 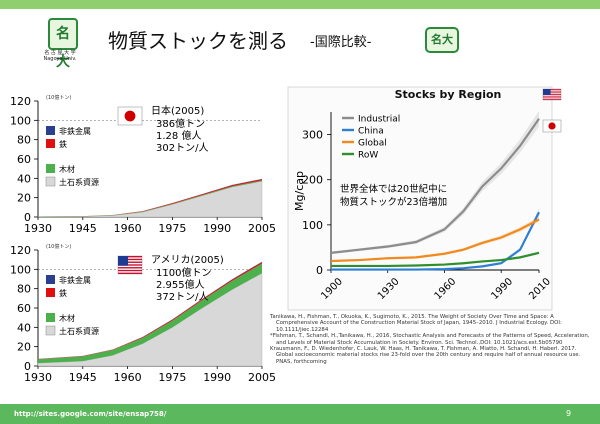 What do you see at coordinates (24, 347) in the screenshot?
I see `area1-y-tick-label: 20` at bounding box center [24, 347].